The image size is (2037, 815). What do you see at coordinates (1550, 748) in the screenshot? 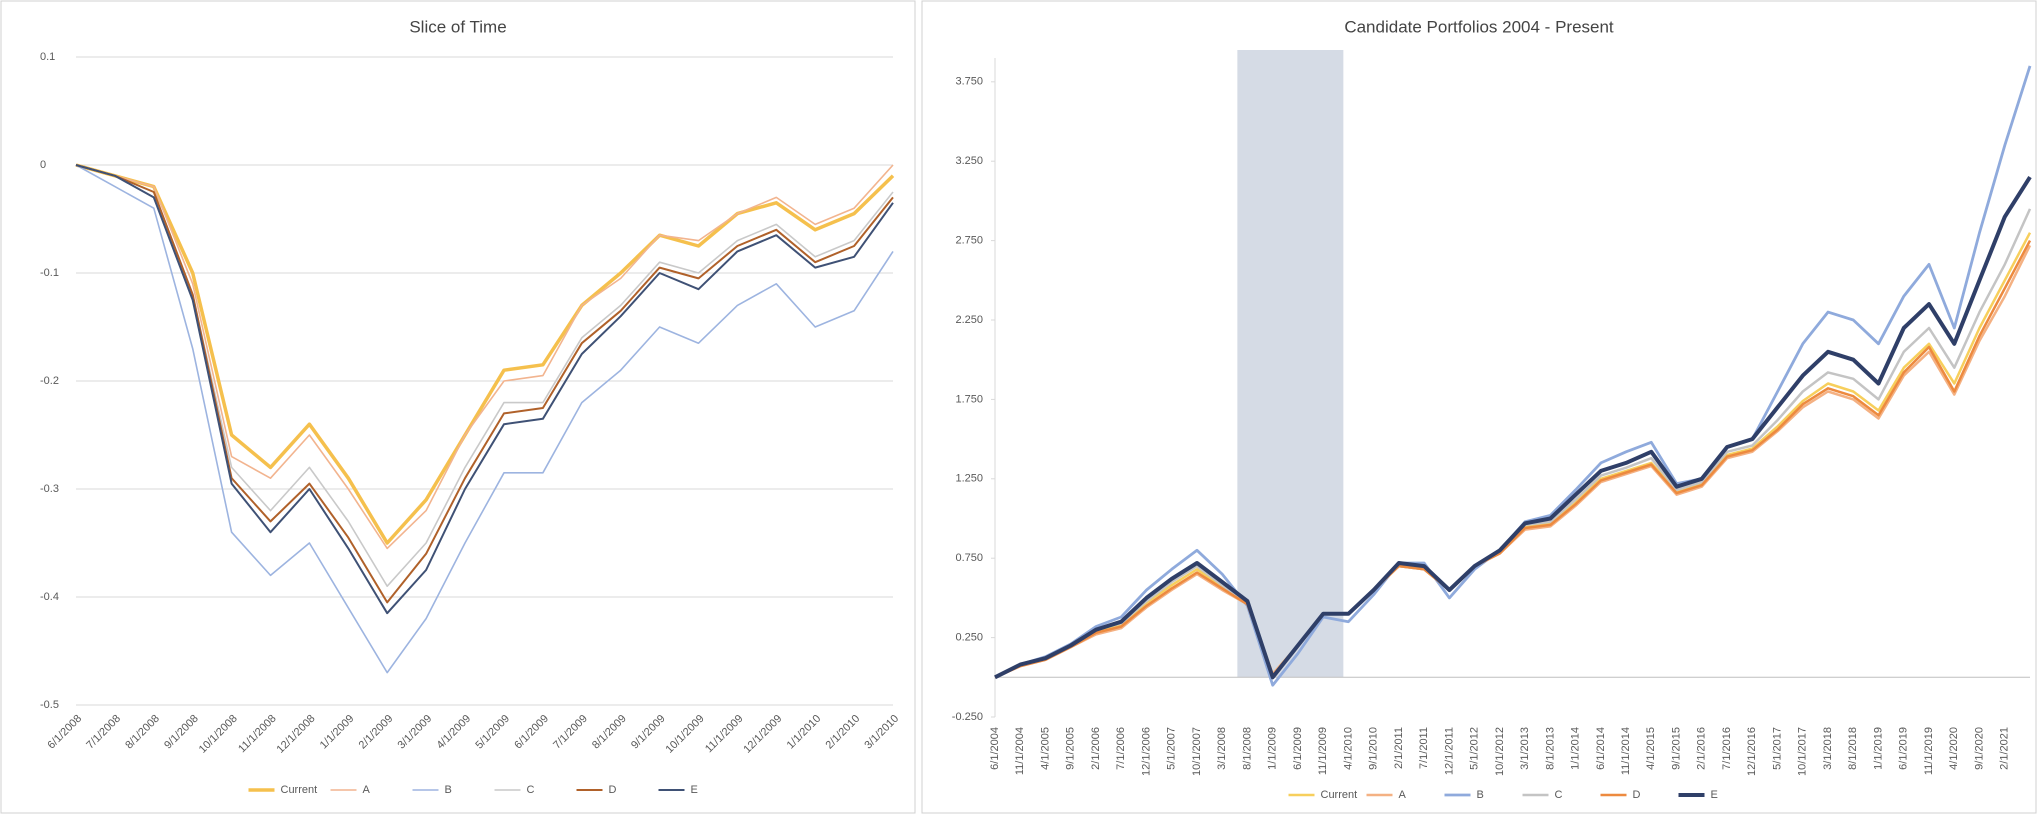
I see `x-tick-label: 8/1/2013` at bounding box center [1550, 748].